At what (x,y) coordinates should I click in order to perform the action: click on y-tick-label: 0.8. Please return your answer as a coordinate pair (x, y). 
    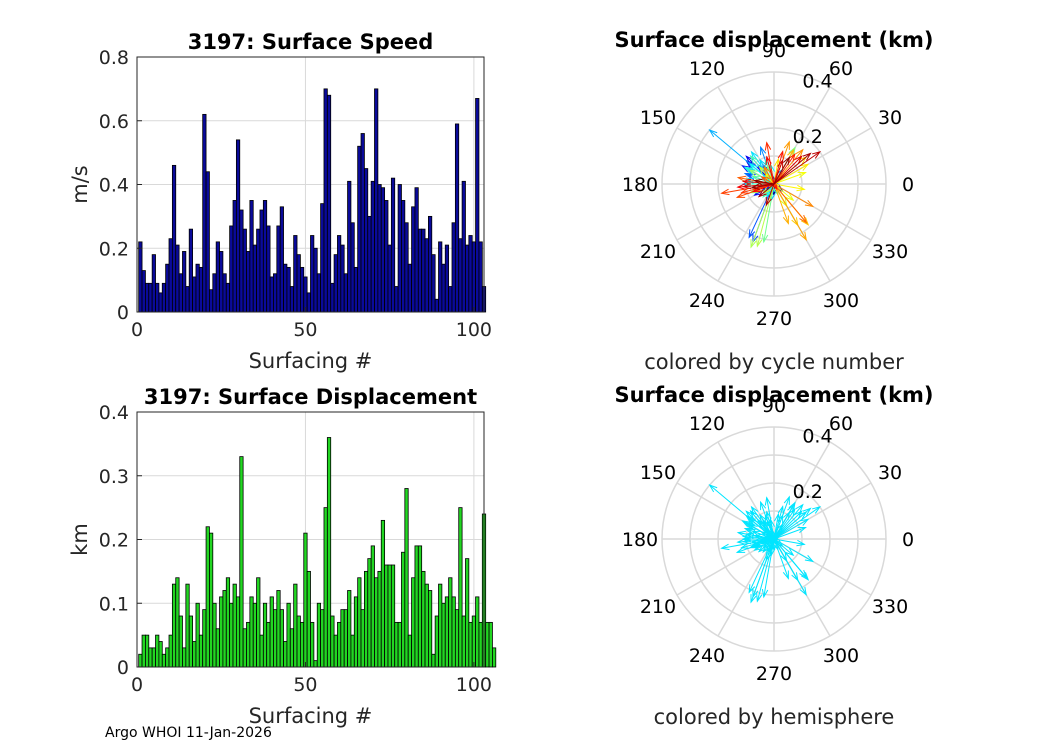
    Looking at the image, I should click on (114, 58).